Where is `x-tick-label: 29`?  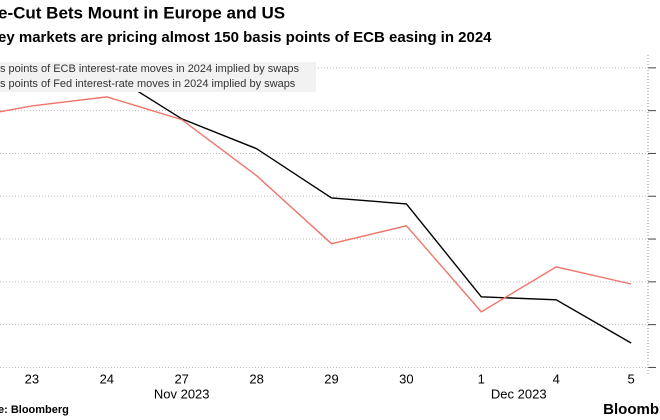 x-tick-label: 29 is located at coordinates (331, 378).